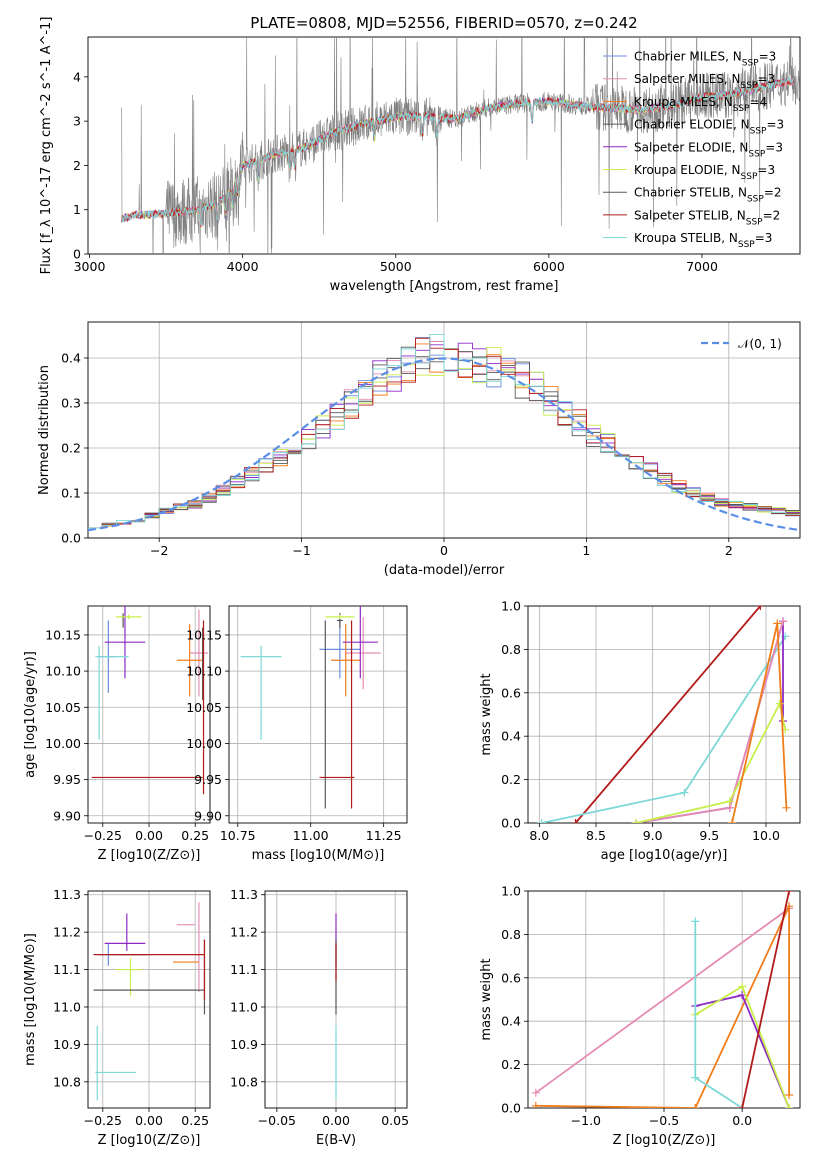 This screenshot has width=819, height=1170. I want to click on x-tick-label: −1.0, so click(586, 1120).